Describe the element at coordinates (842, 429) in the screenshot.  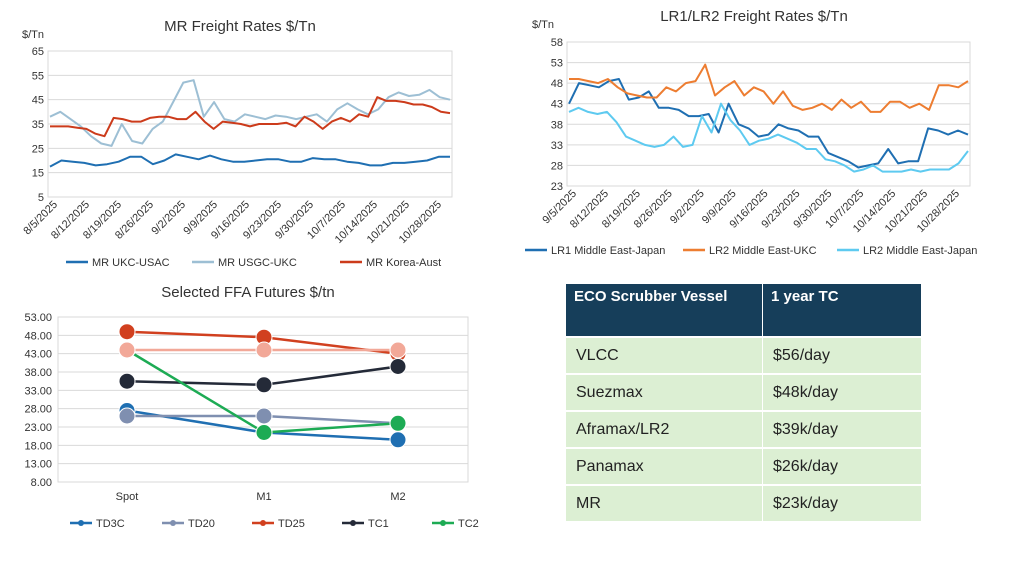
I see `rate-cell: $39k/day` at that location.